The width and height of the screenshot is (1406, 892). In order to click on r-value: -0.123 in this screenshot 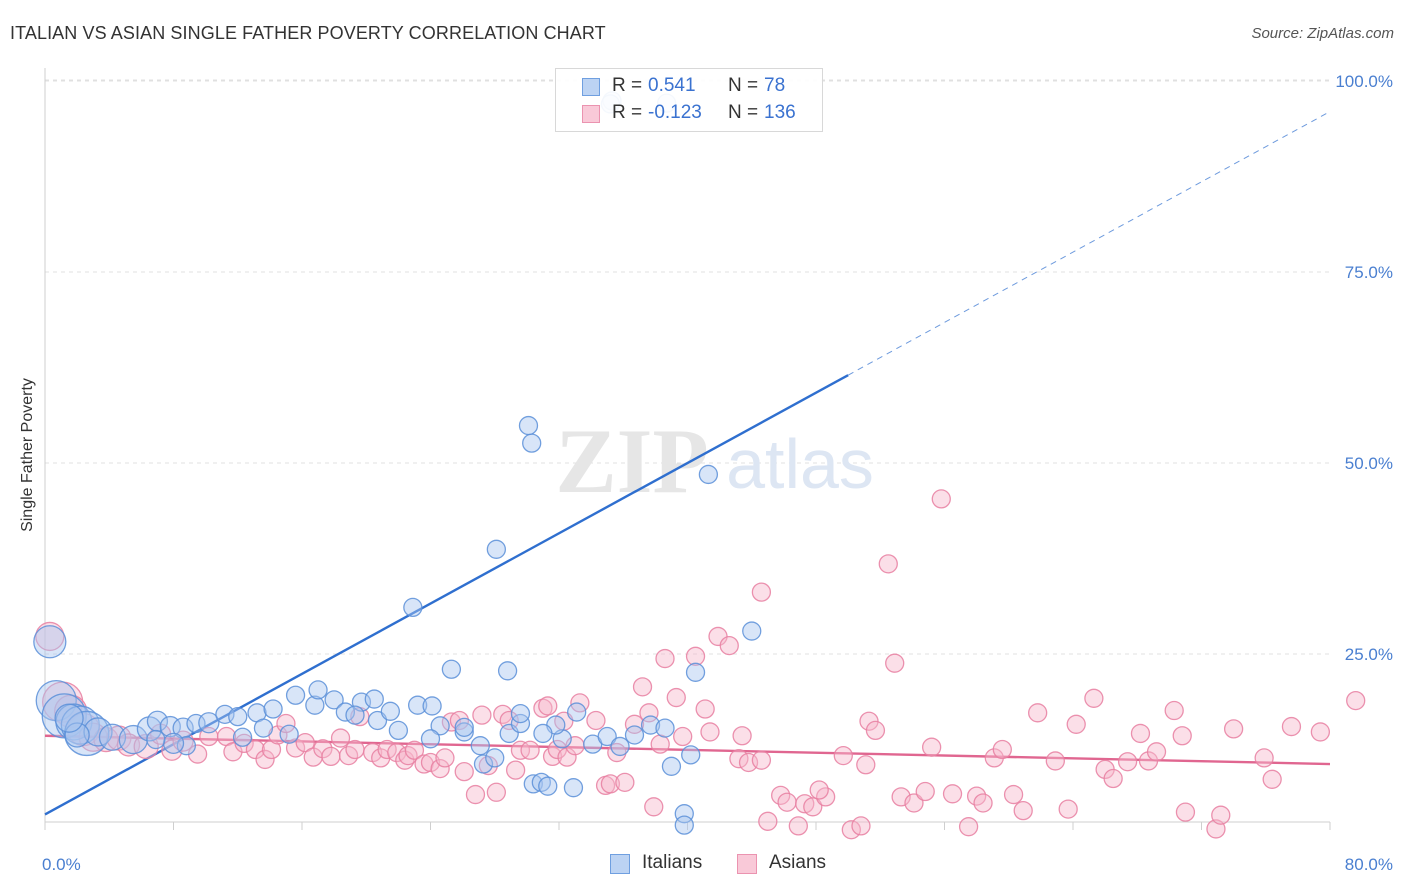, I will do `click(675, 112)`.